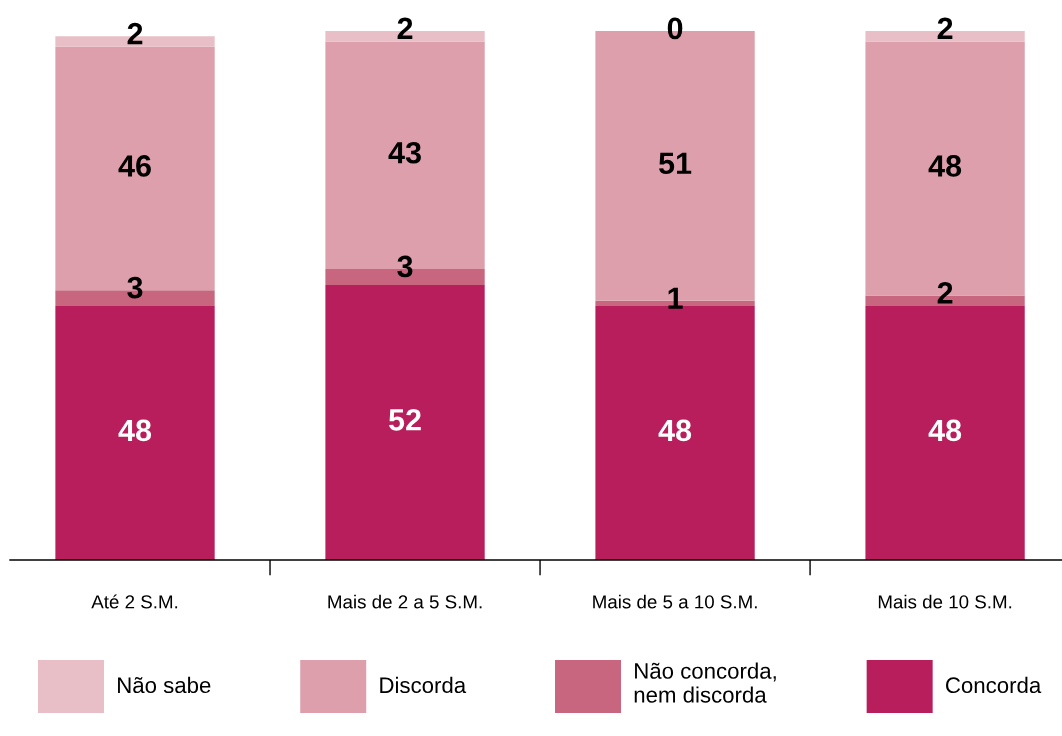 The width and height of the screenshot is (1062, 736). I want to click on x-tick-label: Mais de 2 a 5 S.M., so click(405, 601).